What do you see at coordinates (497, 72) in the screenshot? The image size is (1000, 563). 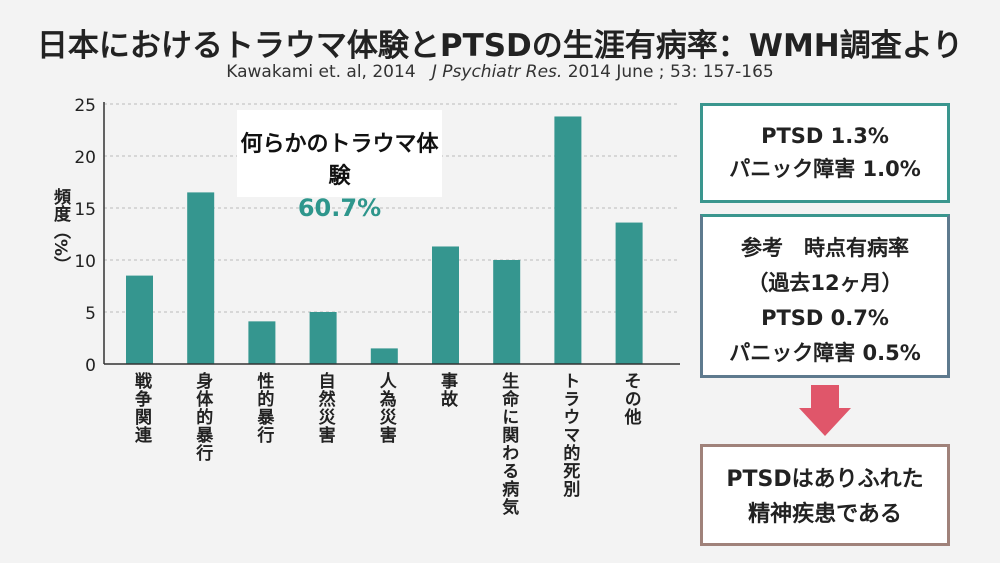 I see `citation-journal: J Psychiatr Res.` at bounding box center [497, 72].